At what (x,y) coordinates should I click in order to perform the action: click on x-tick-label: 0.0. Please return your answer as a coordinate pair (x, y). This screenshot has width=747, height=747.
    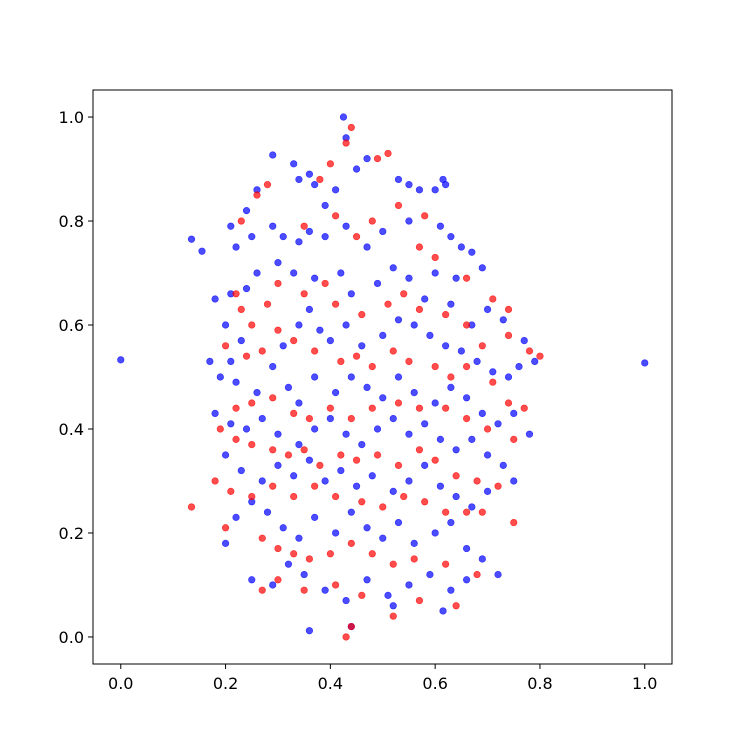
    Looking at the image, I should click on (120, 683).